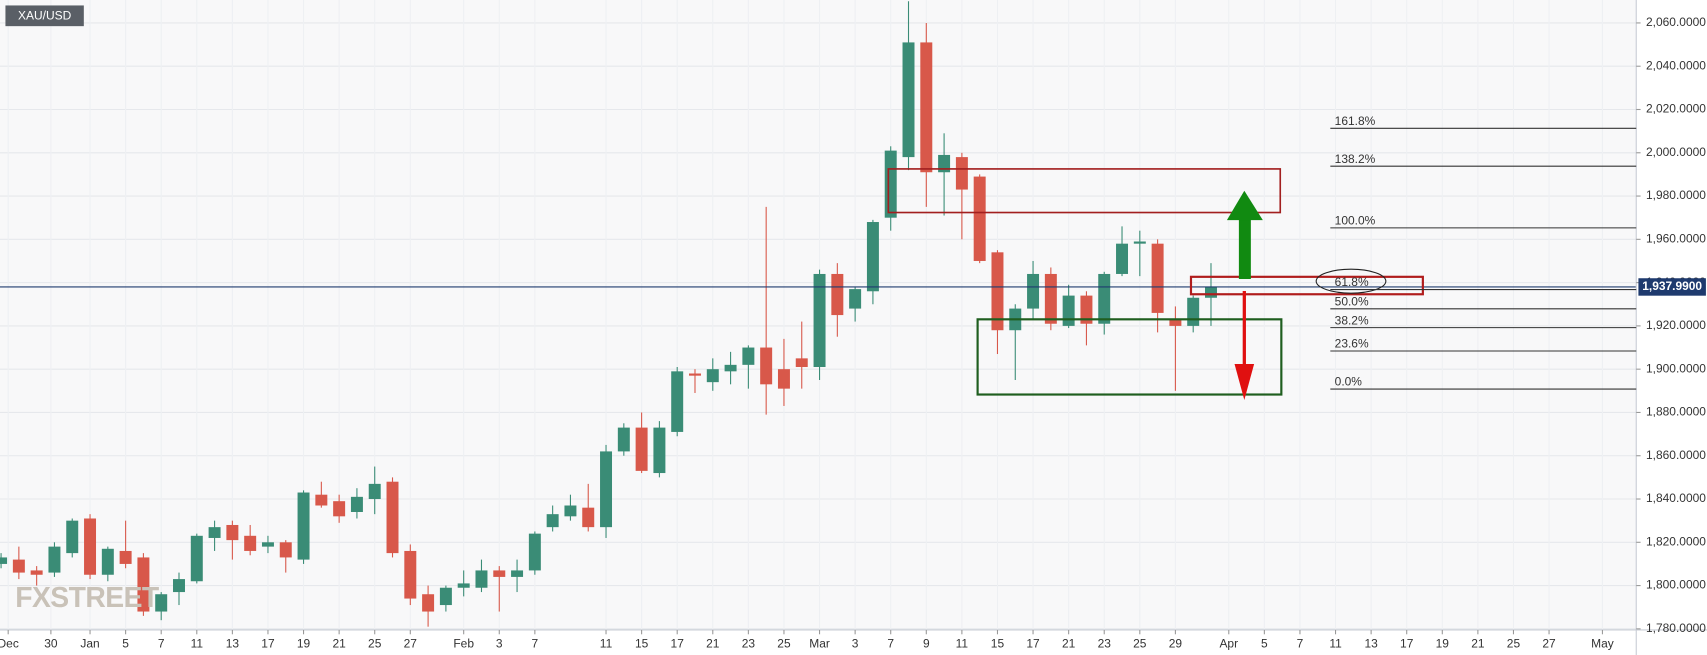 The image size is (1707, 655). I want to click on y-tick-label: 2,040.0000, so click(1676, 65).